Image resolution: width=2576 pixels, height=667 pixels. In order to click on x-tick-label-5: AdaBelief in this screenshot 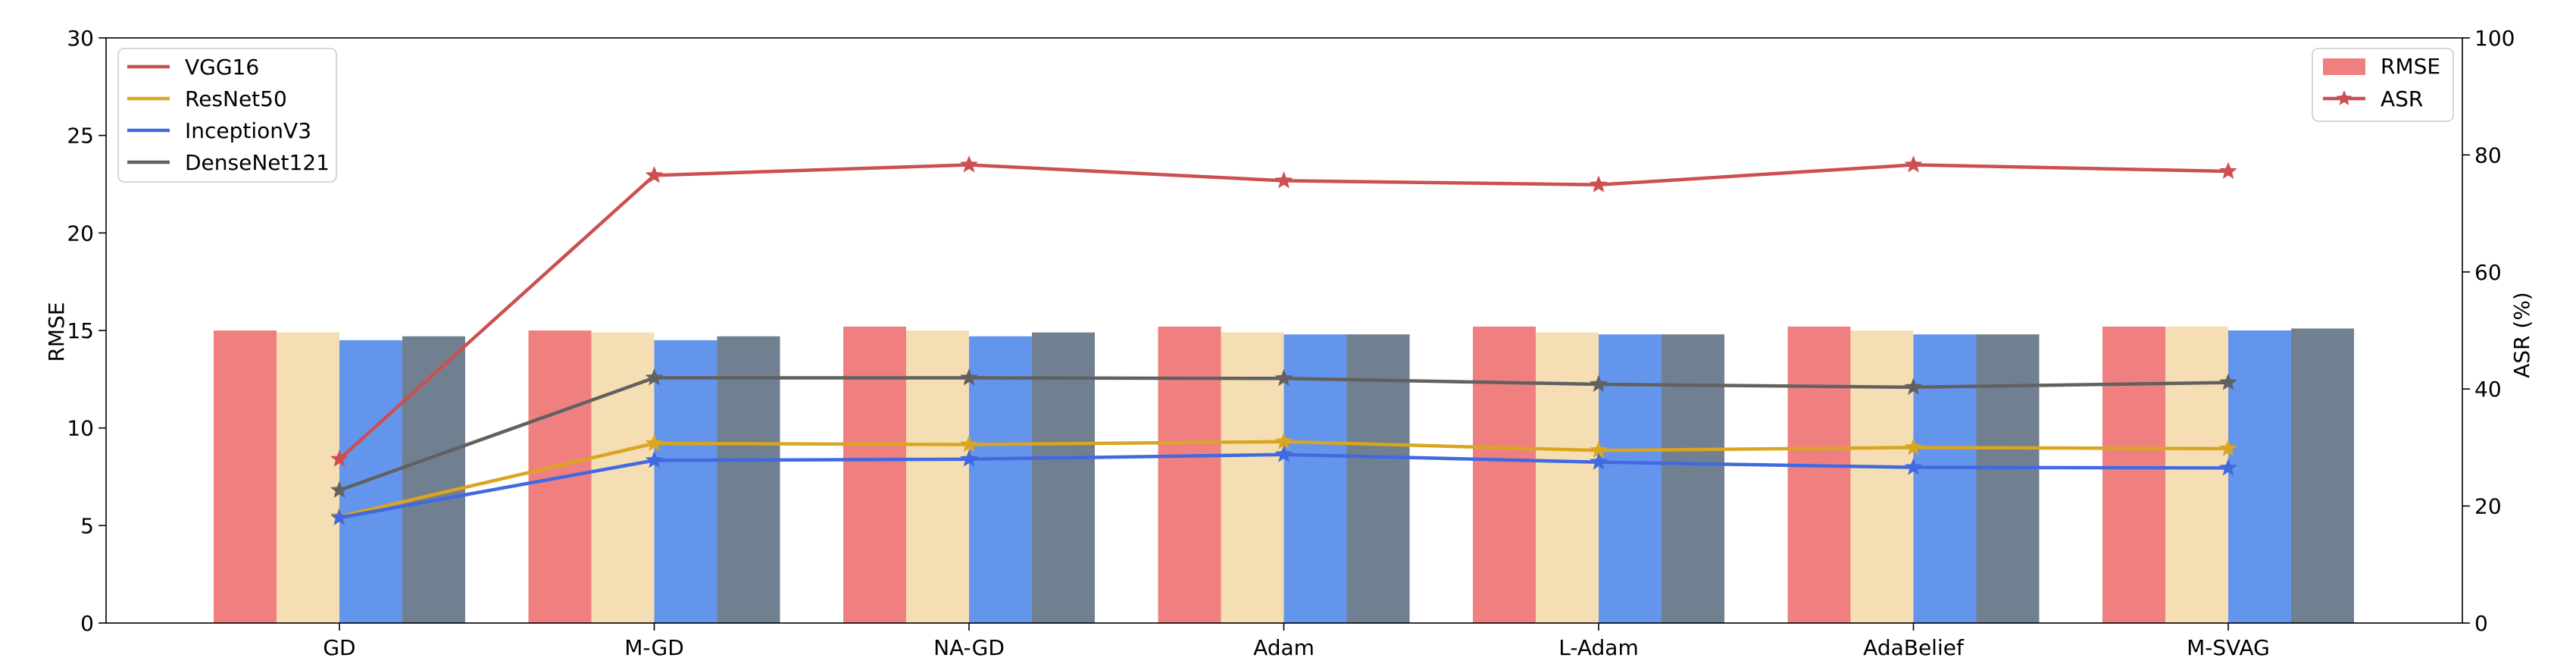, I will do `click(1914, 647)`.